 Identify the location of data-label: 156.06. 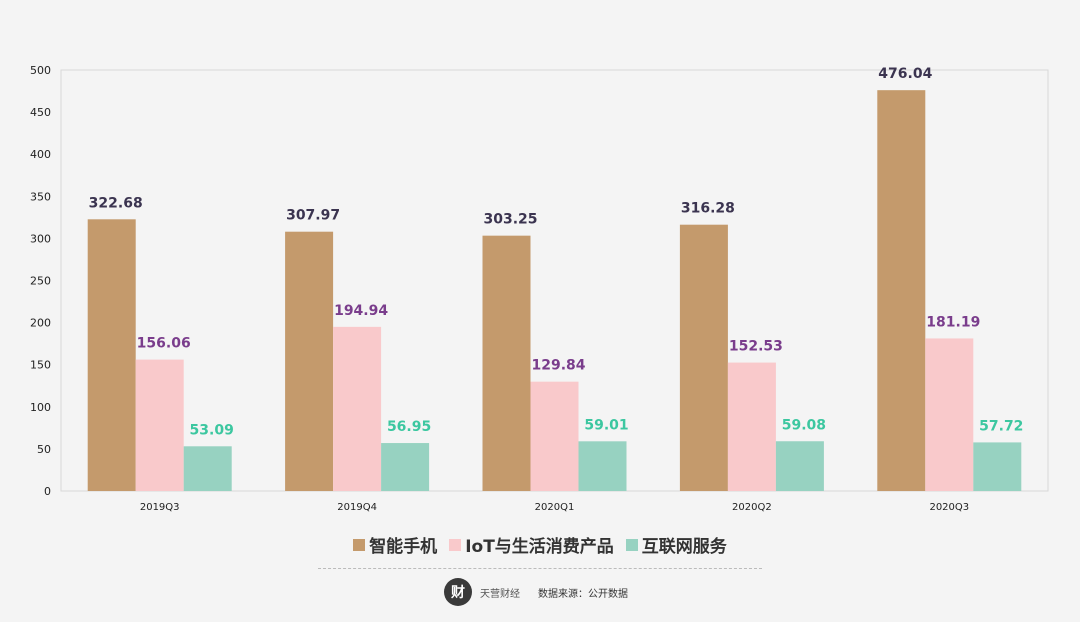
(164, 344).